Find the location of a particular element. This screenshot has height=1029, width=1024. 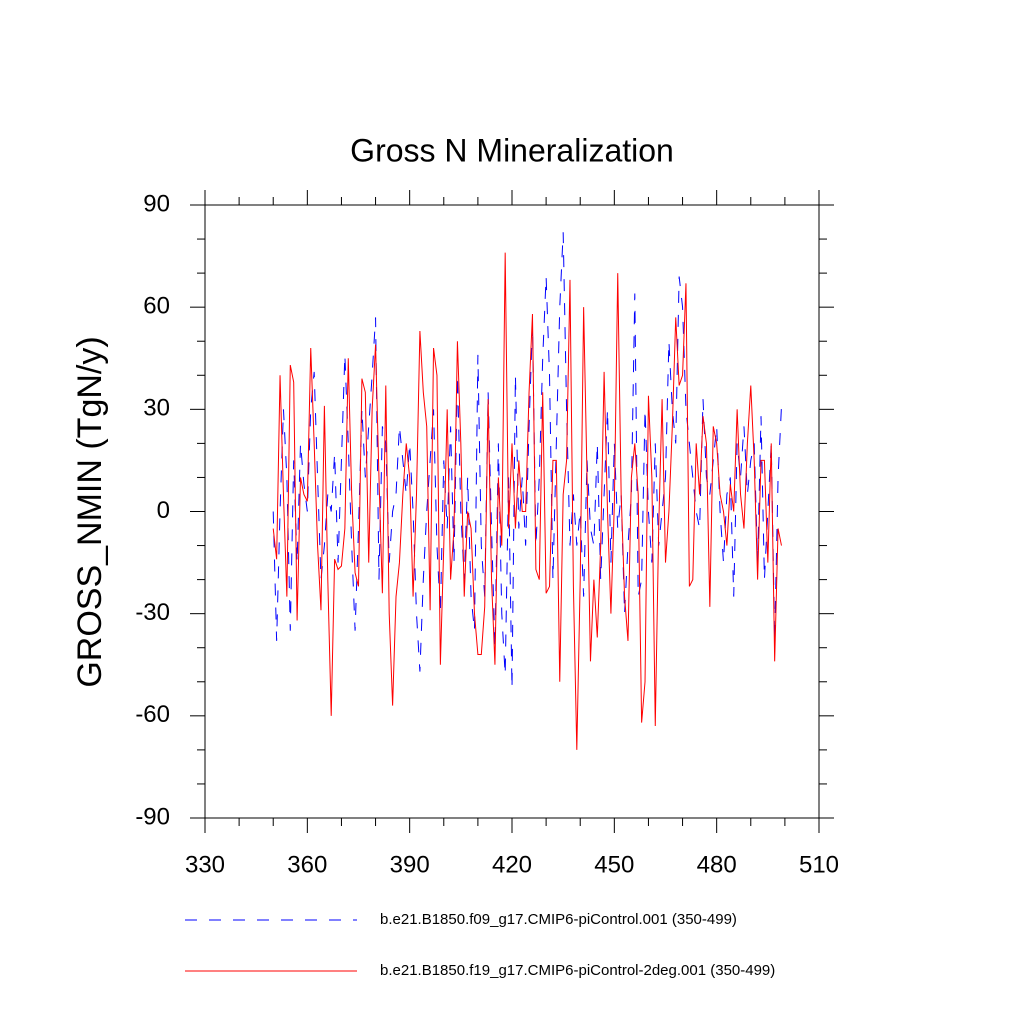

y-tick-label: 0 is located at coordinates (163, 510).